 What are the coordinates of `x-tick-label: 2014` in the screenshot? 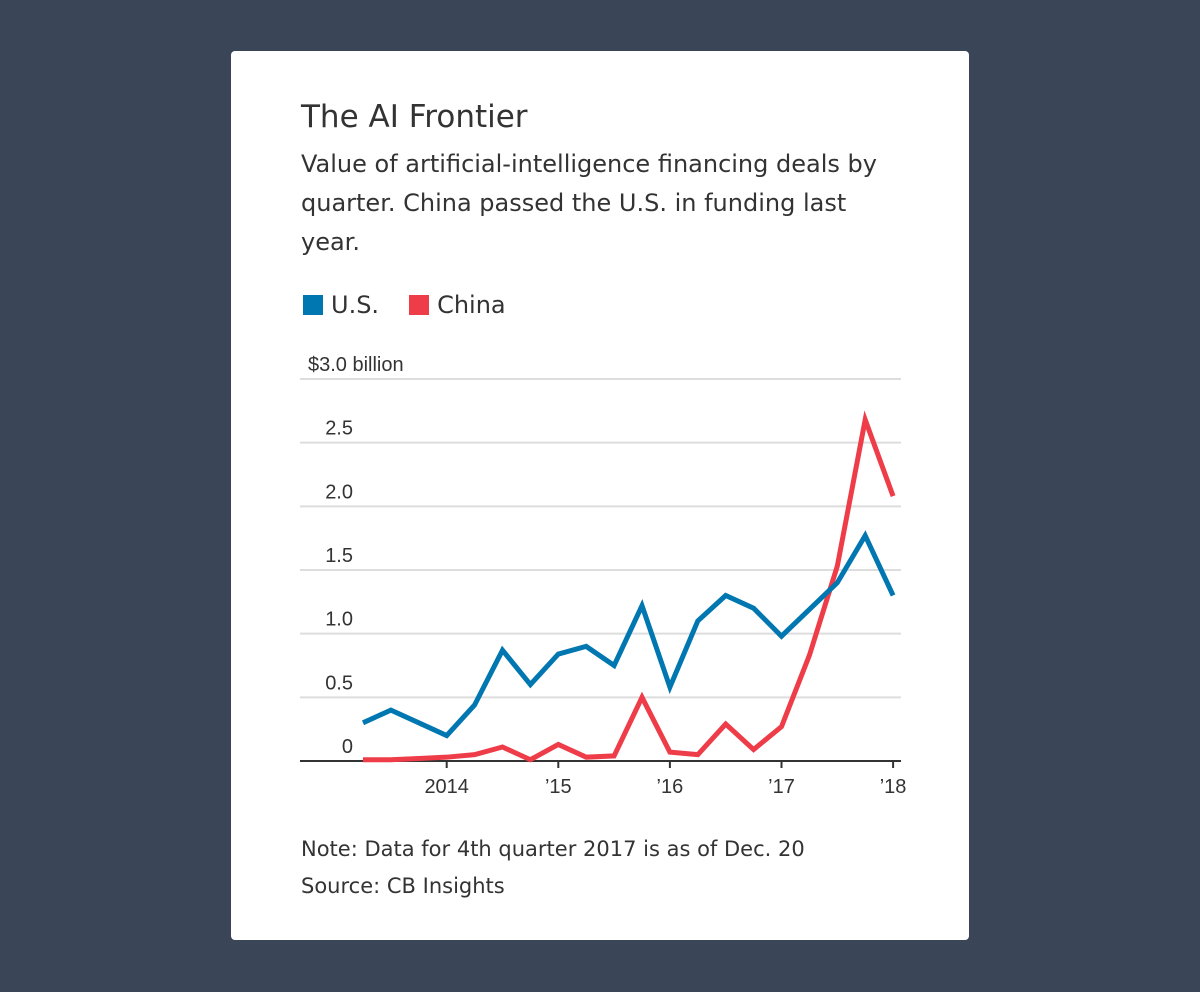 It's located at (446, 787).